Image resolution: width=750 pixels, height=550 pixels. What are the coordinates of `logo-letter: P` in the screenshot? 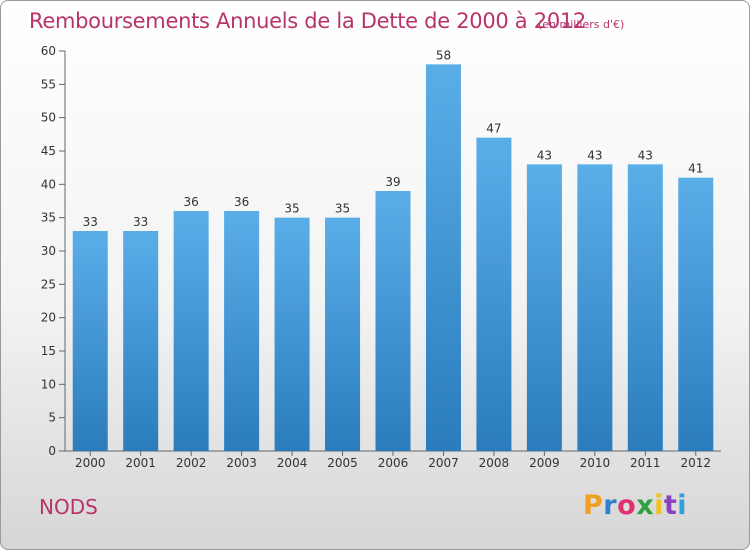 It's located at (593, 505).